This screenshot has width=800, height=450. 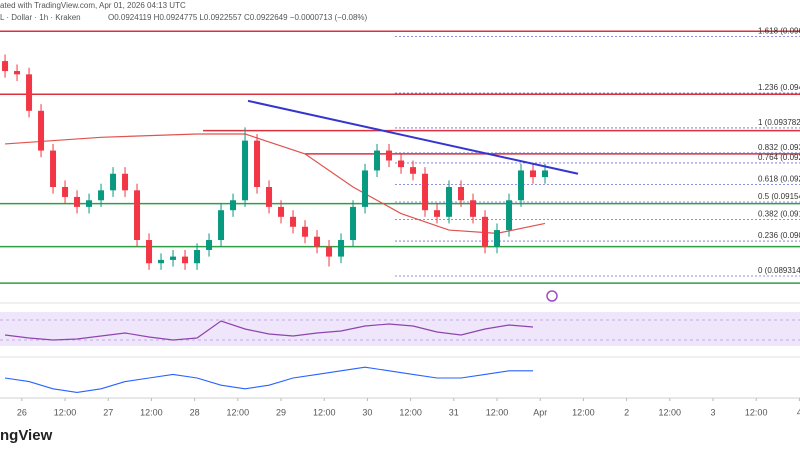 I want to click on x-tick-label: 28, so click(x=195, y=412).